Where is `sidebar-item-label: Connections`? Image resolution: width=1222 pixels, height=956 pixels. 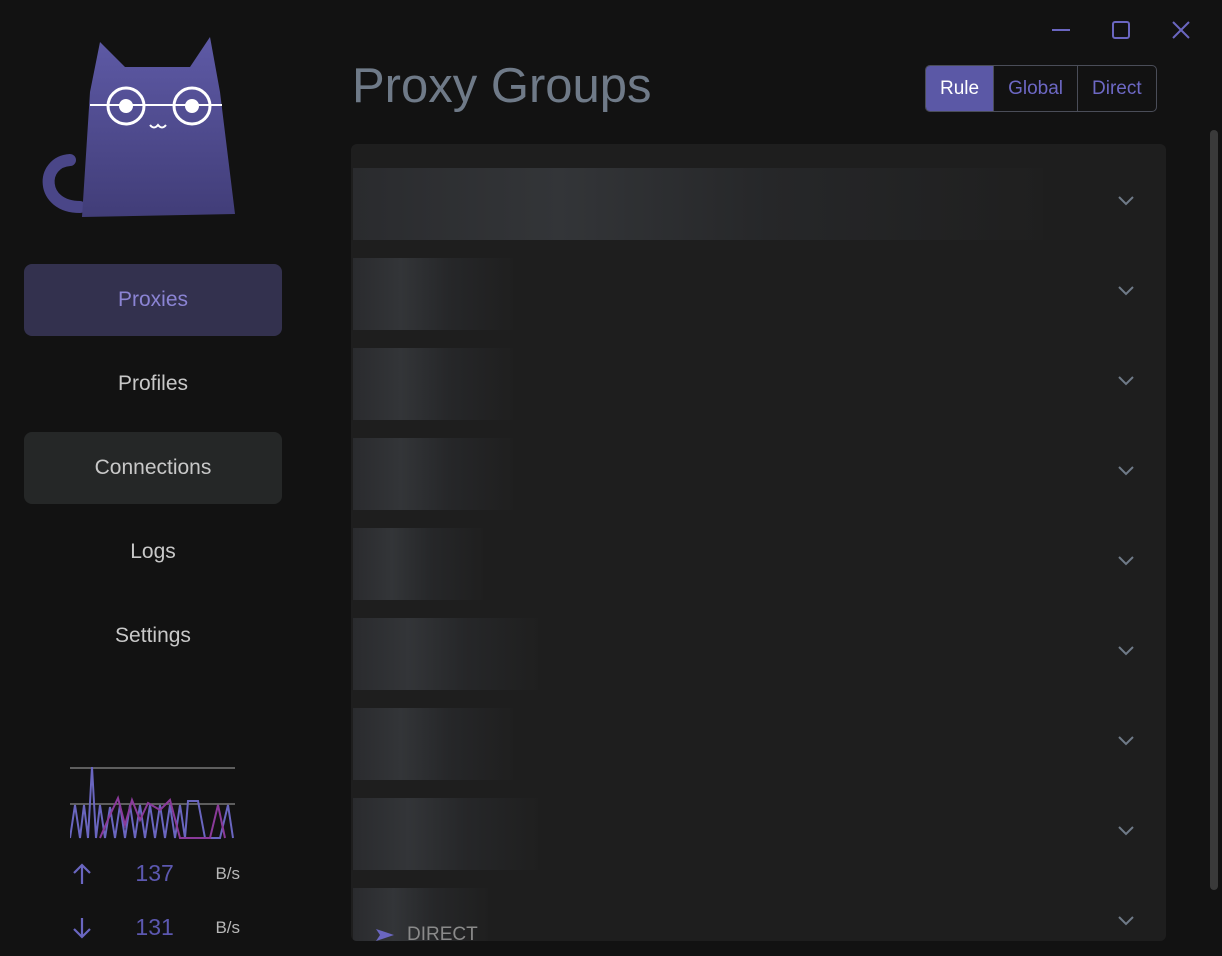 sidebar-item-label: Connections is located at coordinates (153, 467).